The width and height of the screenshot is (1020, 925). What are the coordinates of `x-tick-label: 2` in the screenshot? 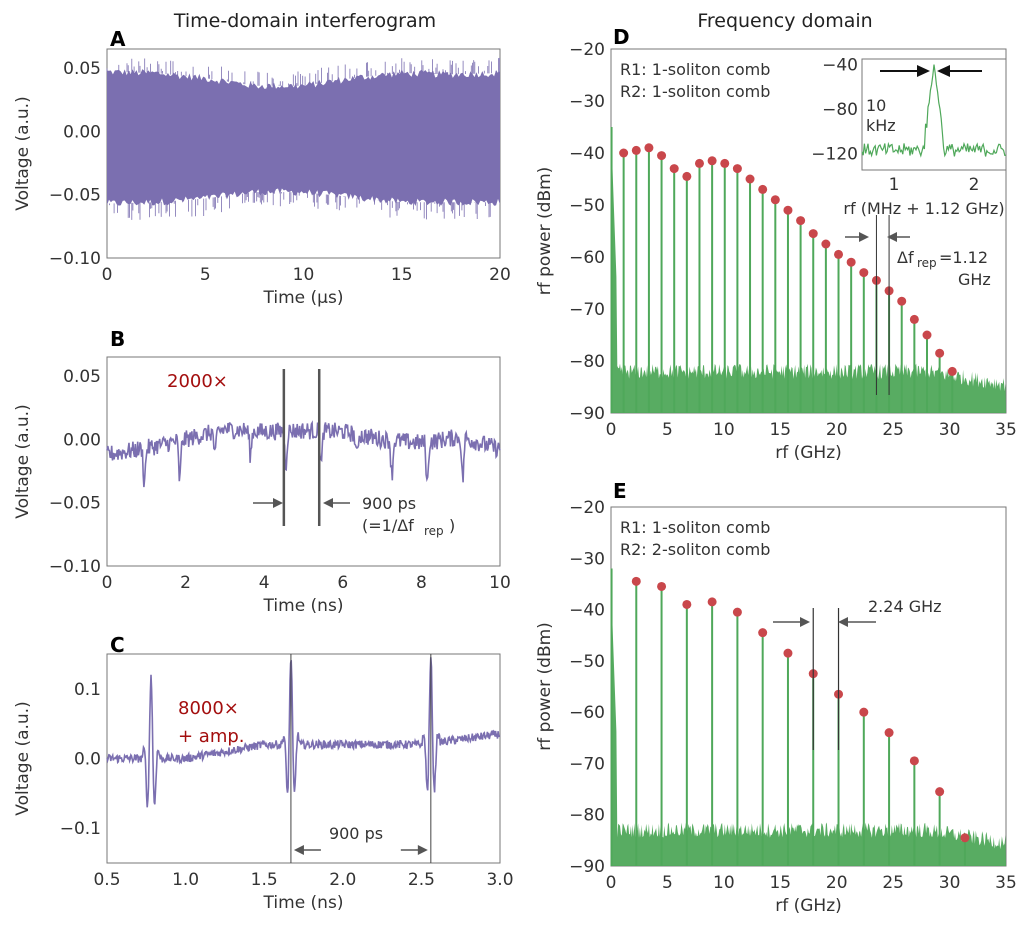 It's located at (185, 583).